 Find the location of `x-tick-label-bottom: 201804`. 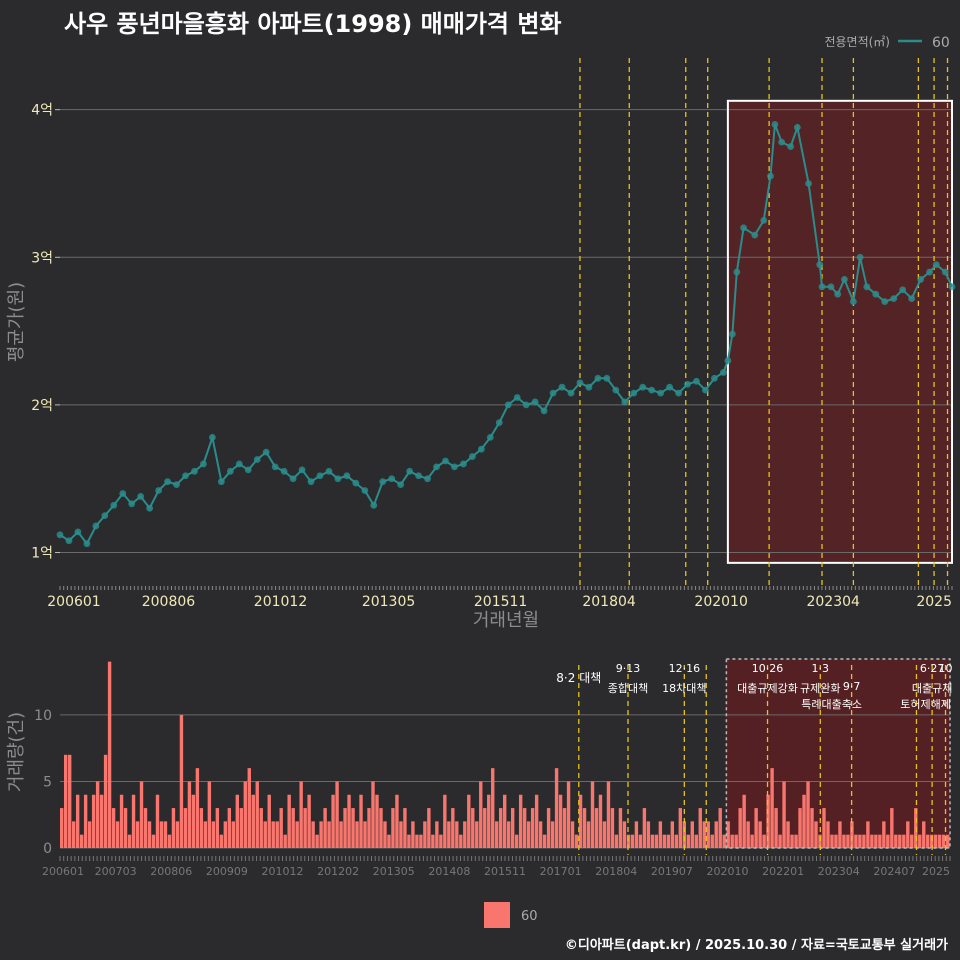

x-tick-label-bottom: 201804 is located at coordinates (616, 871).